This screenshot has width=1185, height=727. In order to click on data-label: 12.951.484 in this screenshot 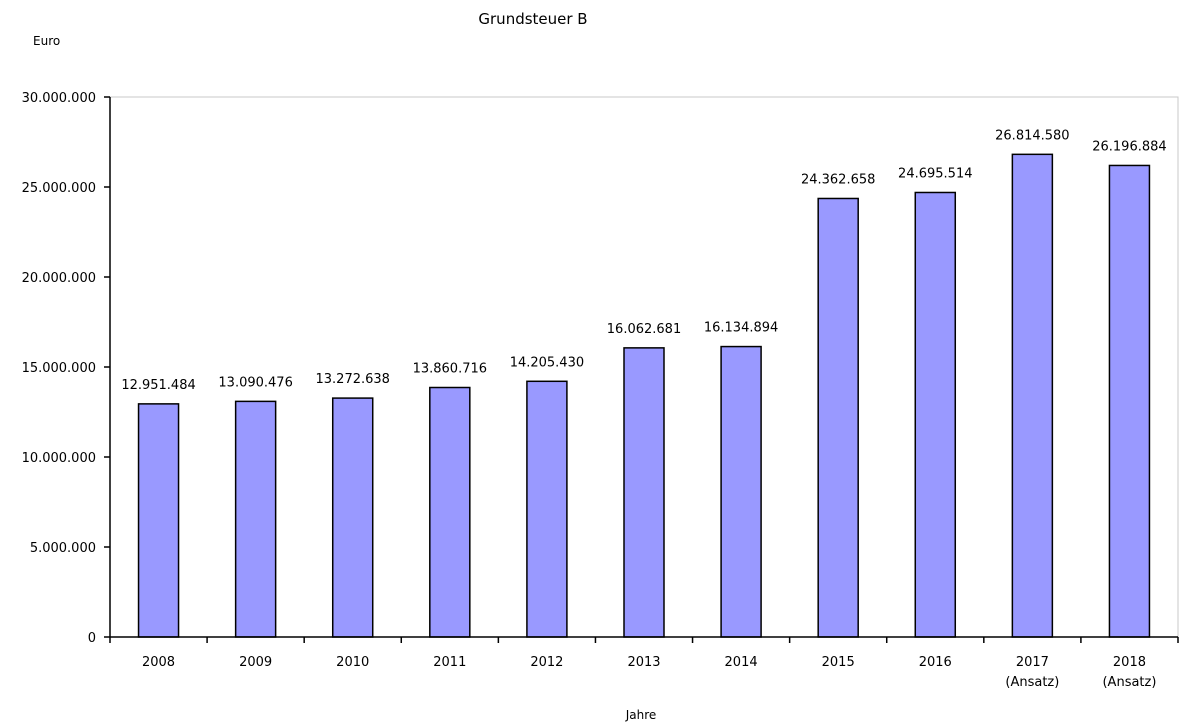, I will do `click(158, 385)`.